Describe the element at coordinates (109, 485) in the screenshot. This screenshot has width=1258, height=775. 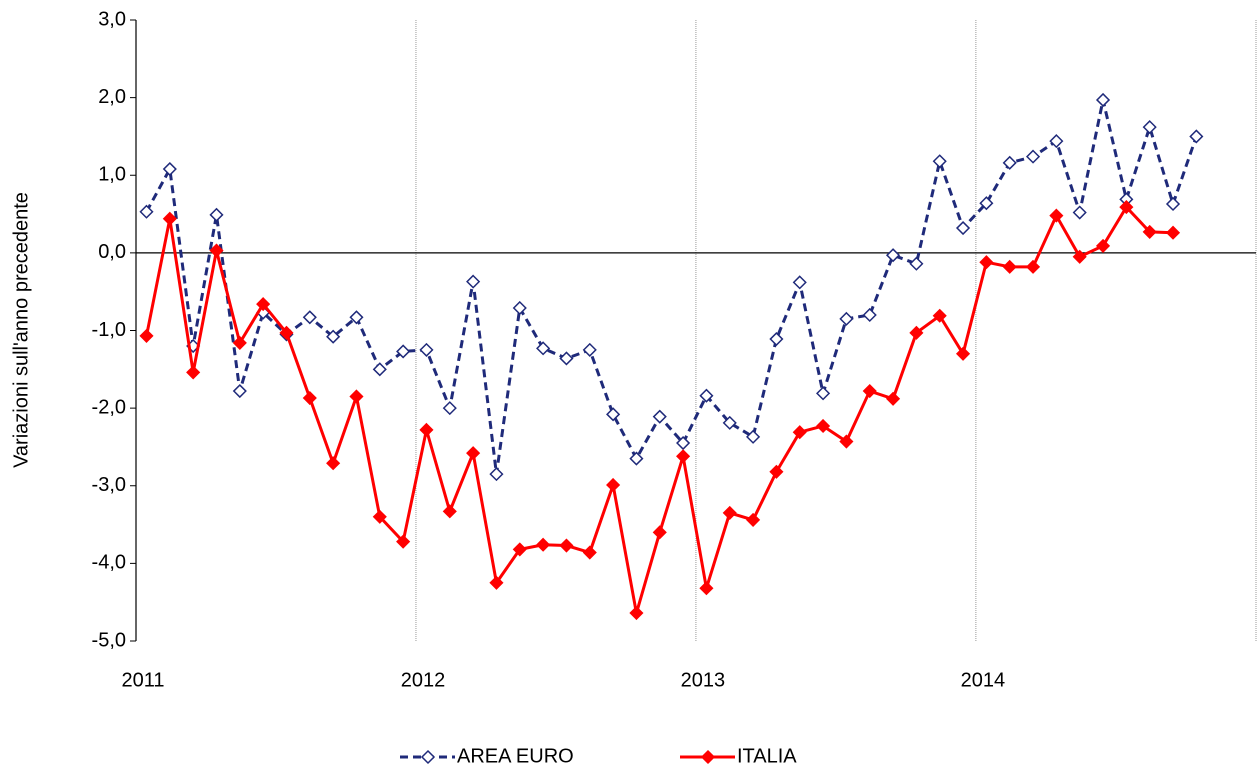
I see `y-tick-label: -3,0` at that location.